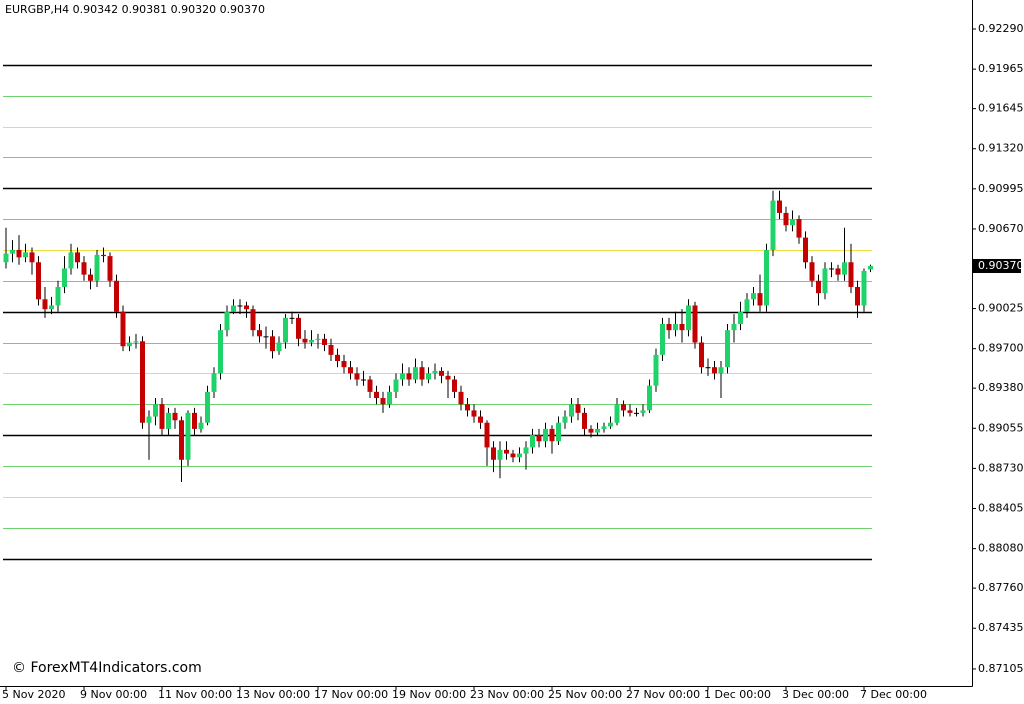 Image resolution: width=1024 pixels, height=704 pixels. I want to click on y-tick-label: 0.91320, so click(1001, 148).